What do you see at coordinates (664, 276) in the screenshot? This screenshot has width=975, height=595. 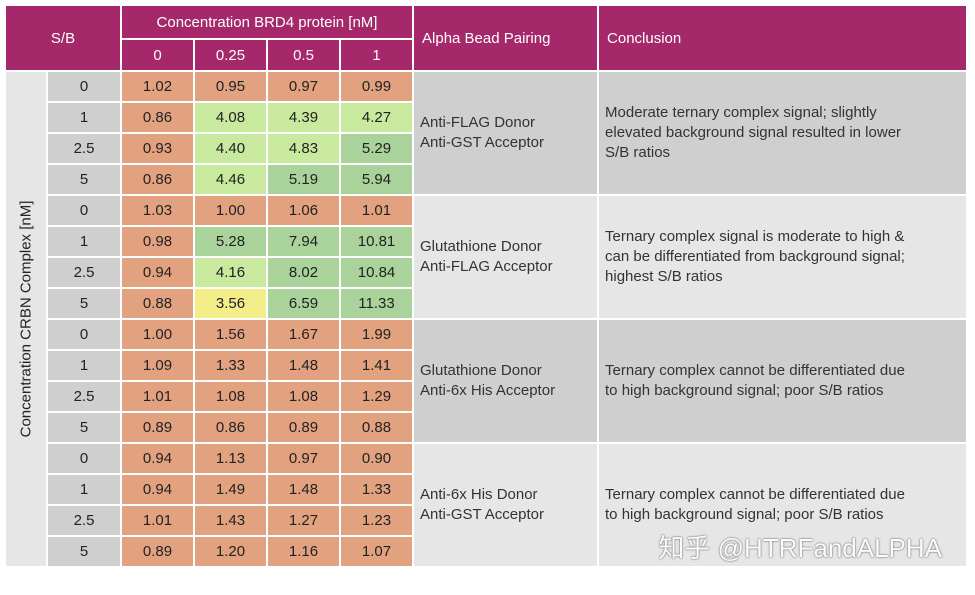 I see `conclusion-line: highest S/B ratios` at bounding box center [664, 276].